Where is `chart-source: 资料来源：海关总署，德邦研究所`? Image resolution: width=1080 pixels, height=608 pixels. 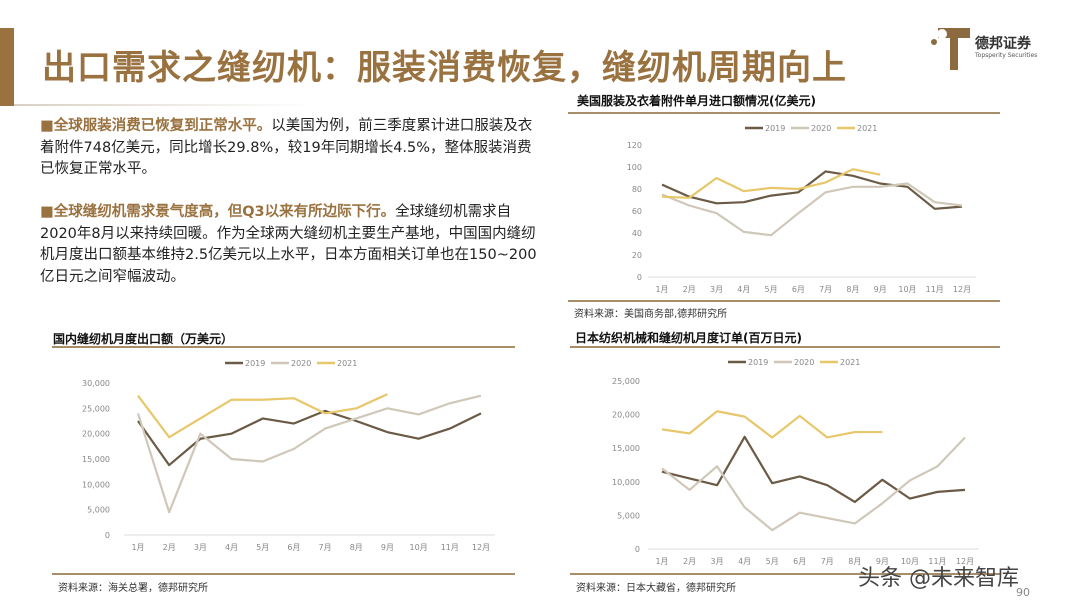 chart-source: 资料来源：海关总署，德邦研究所 is located at coordinates (133, 588).